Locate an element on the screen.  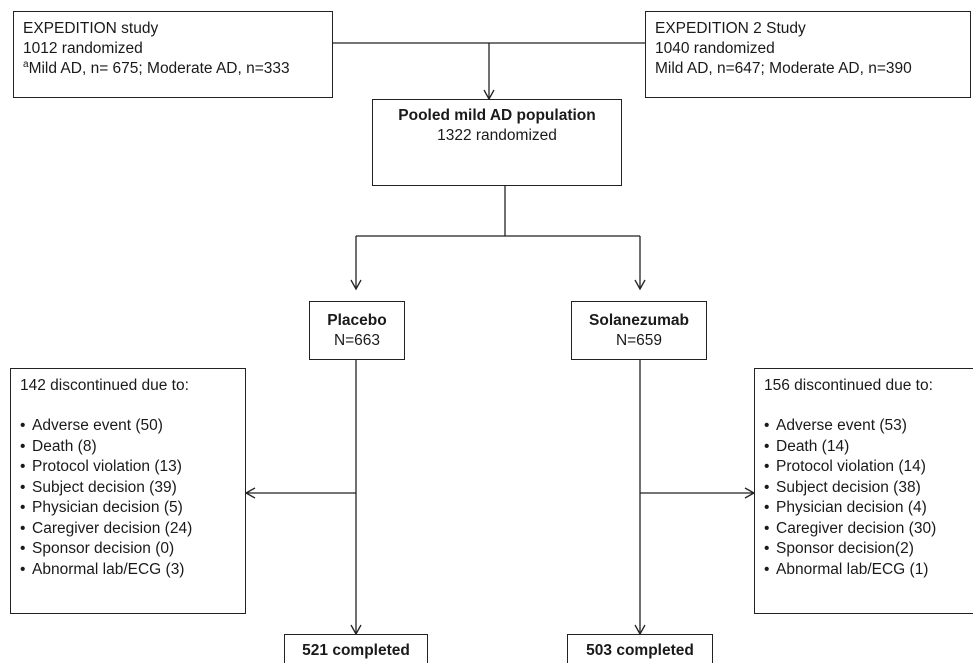
placebo-completed-box: 521 completed is located at coordinates (356, 648).